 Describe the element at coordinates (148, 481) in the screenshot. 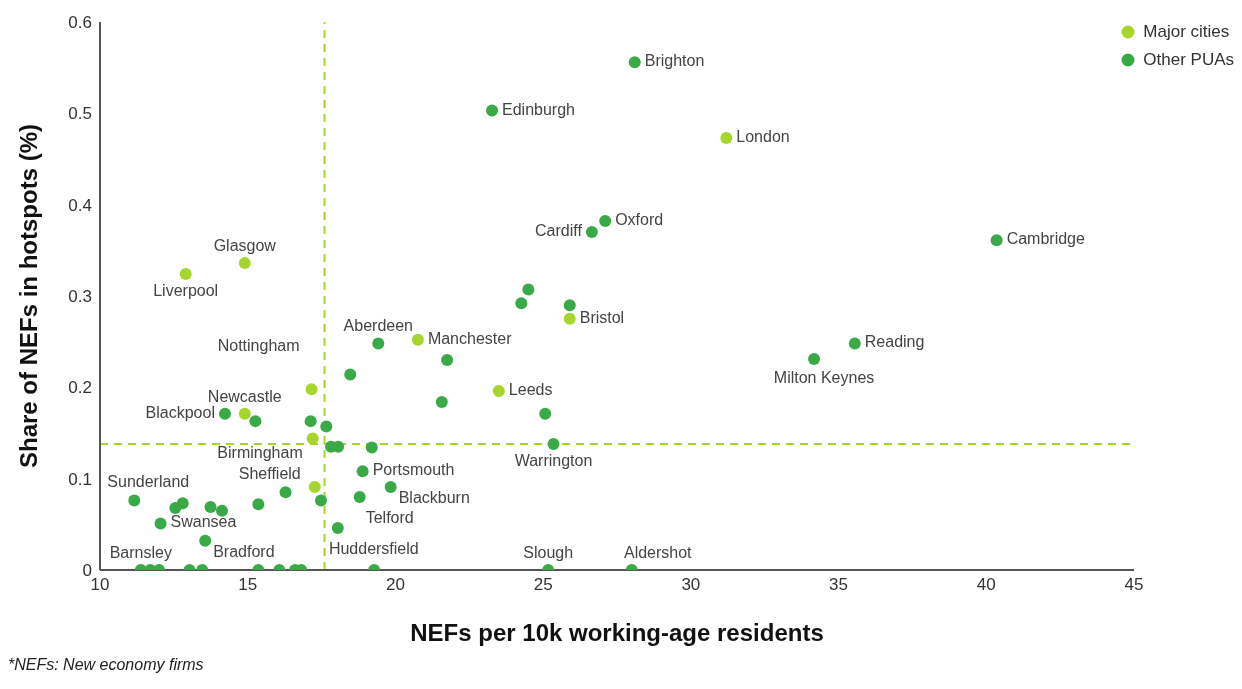

I see `data-label: Sunderland` at that location.